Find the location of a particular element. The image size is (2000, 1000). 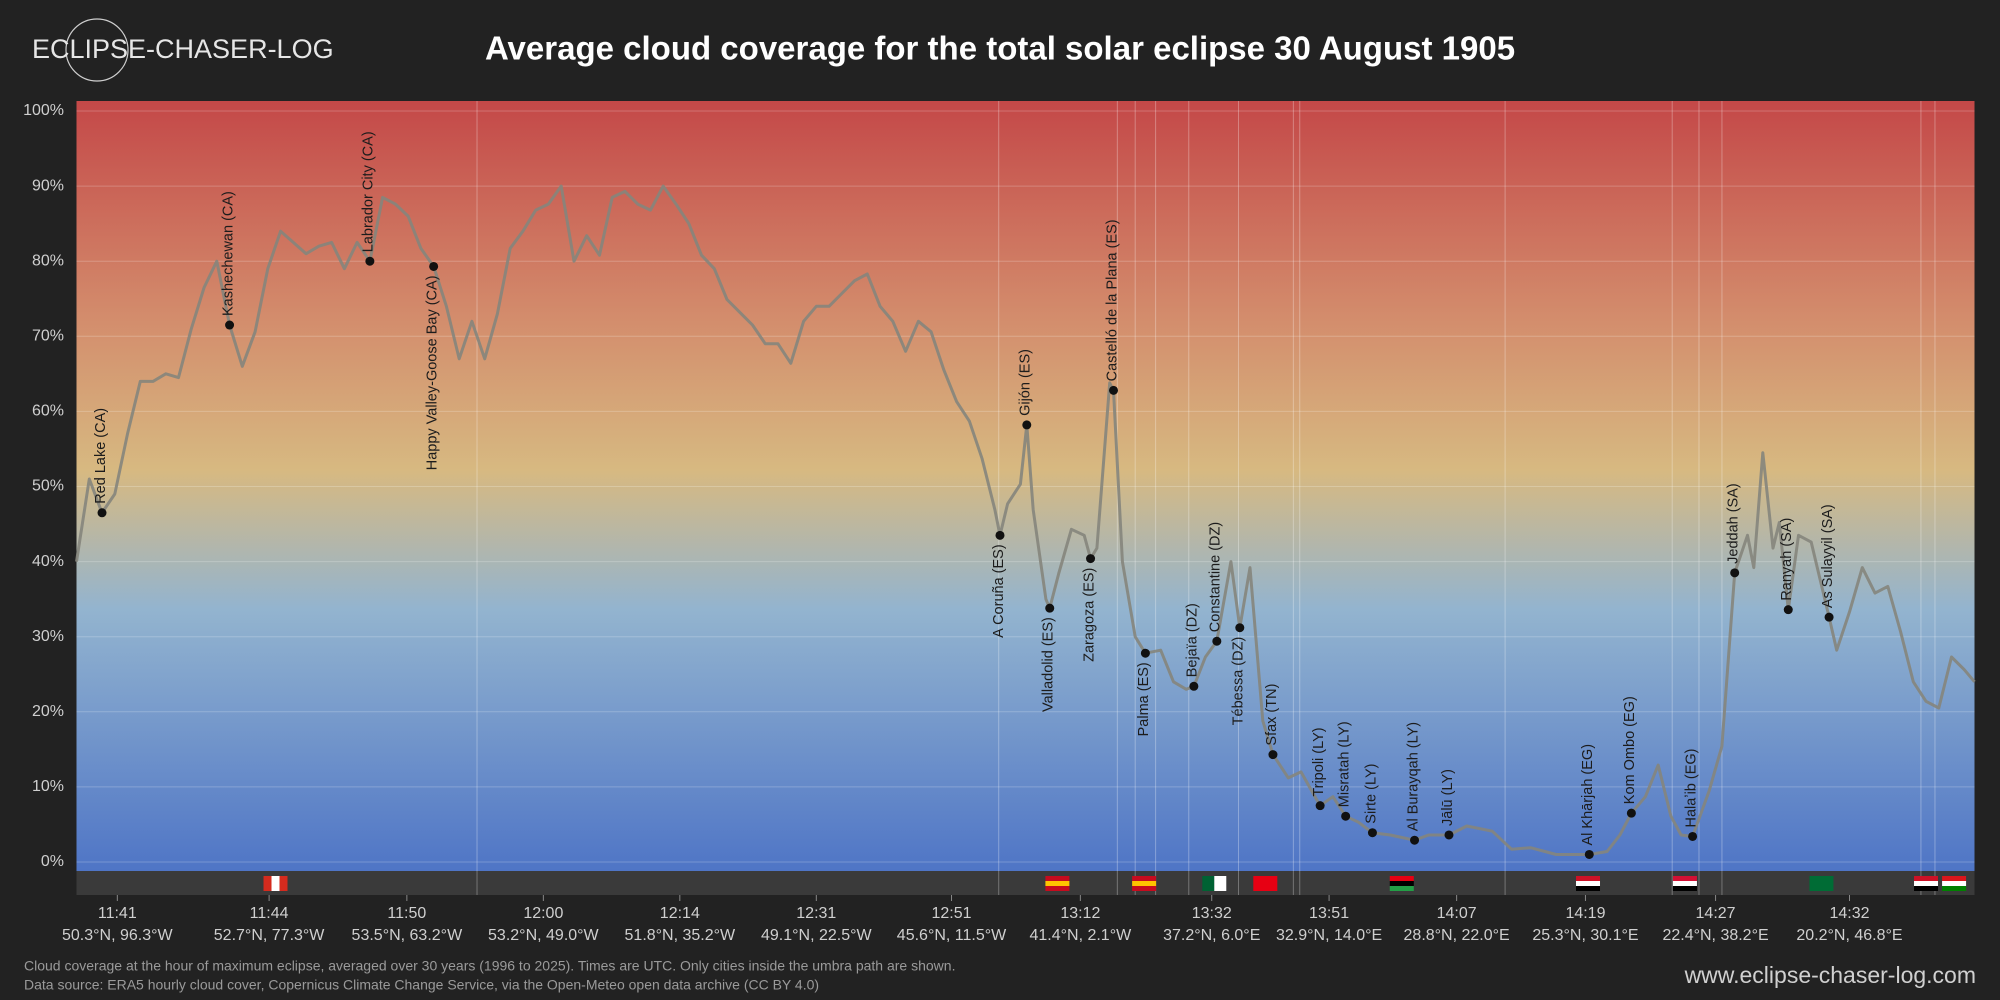

x-tick-label: 11:41 is located at coordinates (117, 913).